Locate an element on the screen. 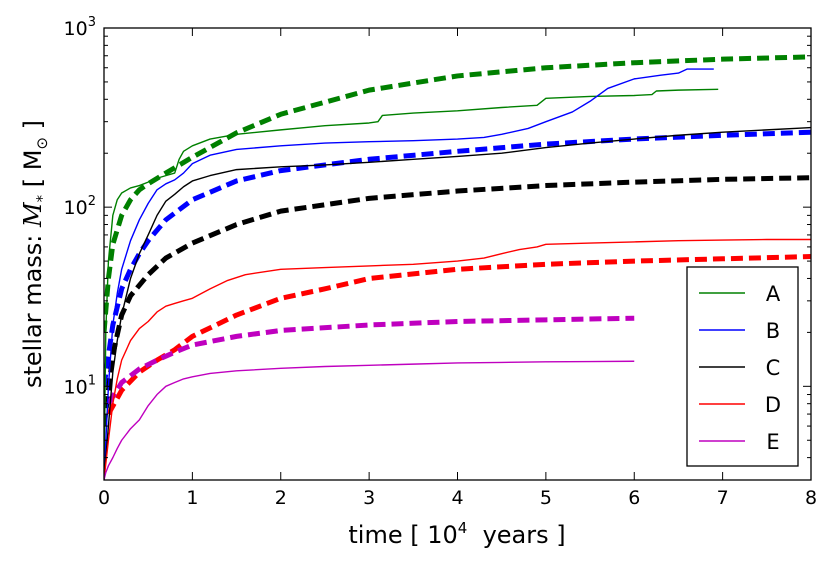 The height and width of the screenshot is (563, 830). legend-label-c: C is located at coordinates (773, 368).